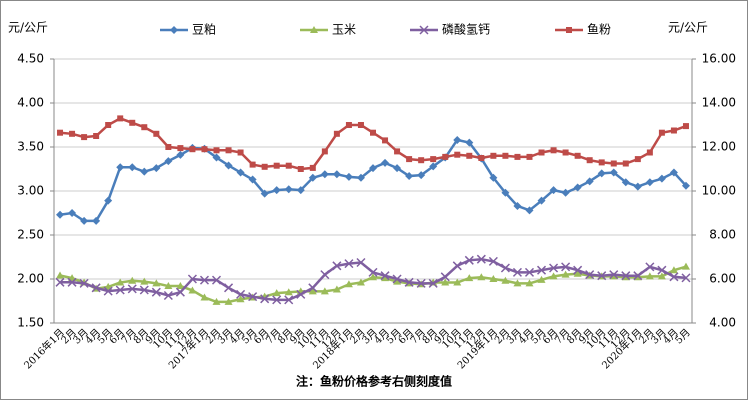  Describe the element at coordinates (688, 28) in the screenshot. I see `y2-axis-title: 元/公斤` at that location.